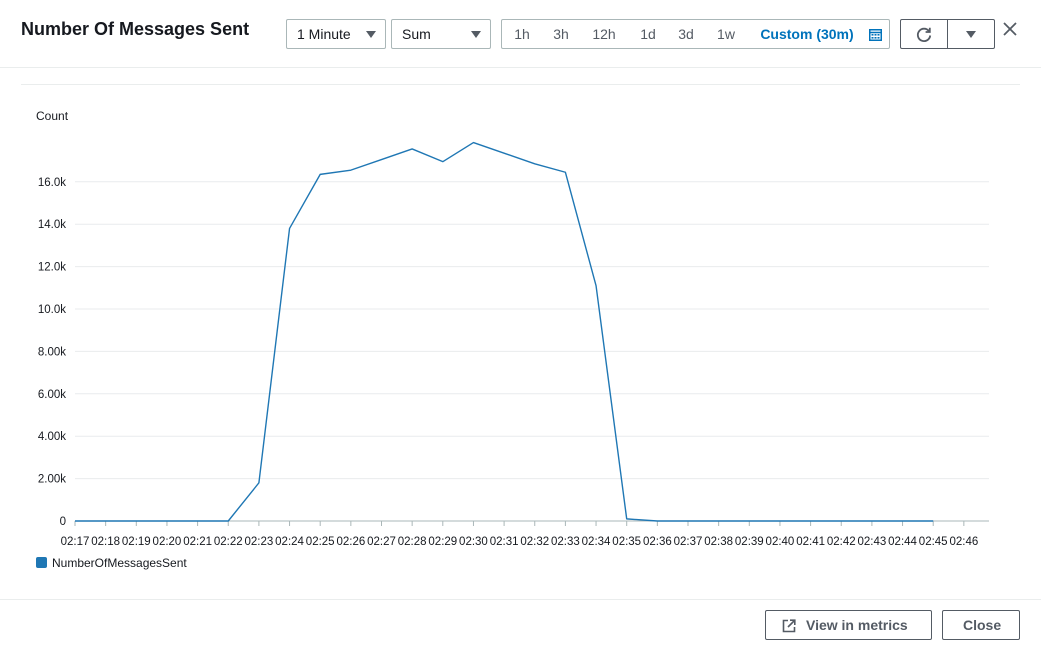 The width and height of the screenshot is (1041, 651). I want to click on time-range-selector: 1h 3h 12h 1d 3d 1w Custom (30m), so click(695, 34).